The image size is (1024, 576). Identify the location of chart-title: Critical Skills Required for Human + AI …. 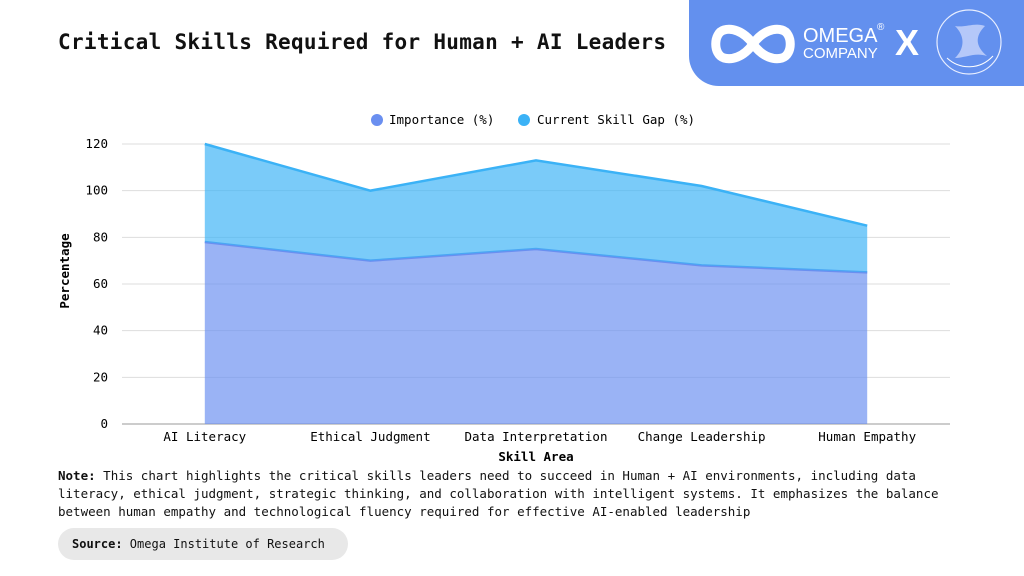
(362, 42).